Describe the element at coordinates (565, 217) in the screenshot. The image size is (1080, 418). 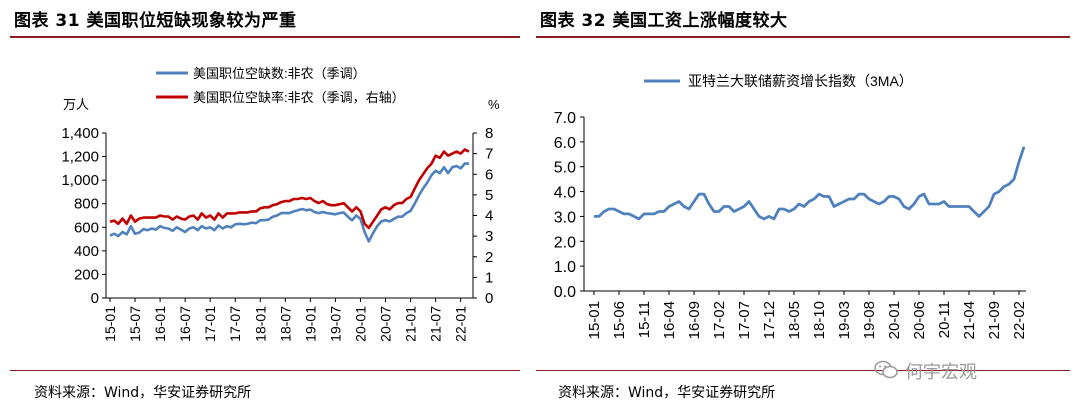
I see `y-tick-label: 3.0` at that location.